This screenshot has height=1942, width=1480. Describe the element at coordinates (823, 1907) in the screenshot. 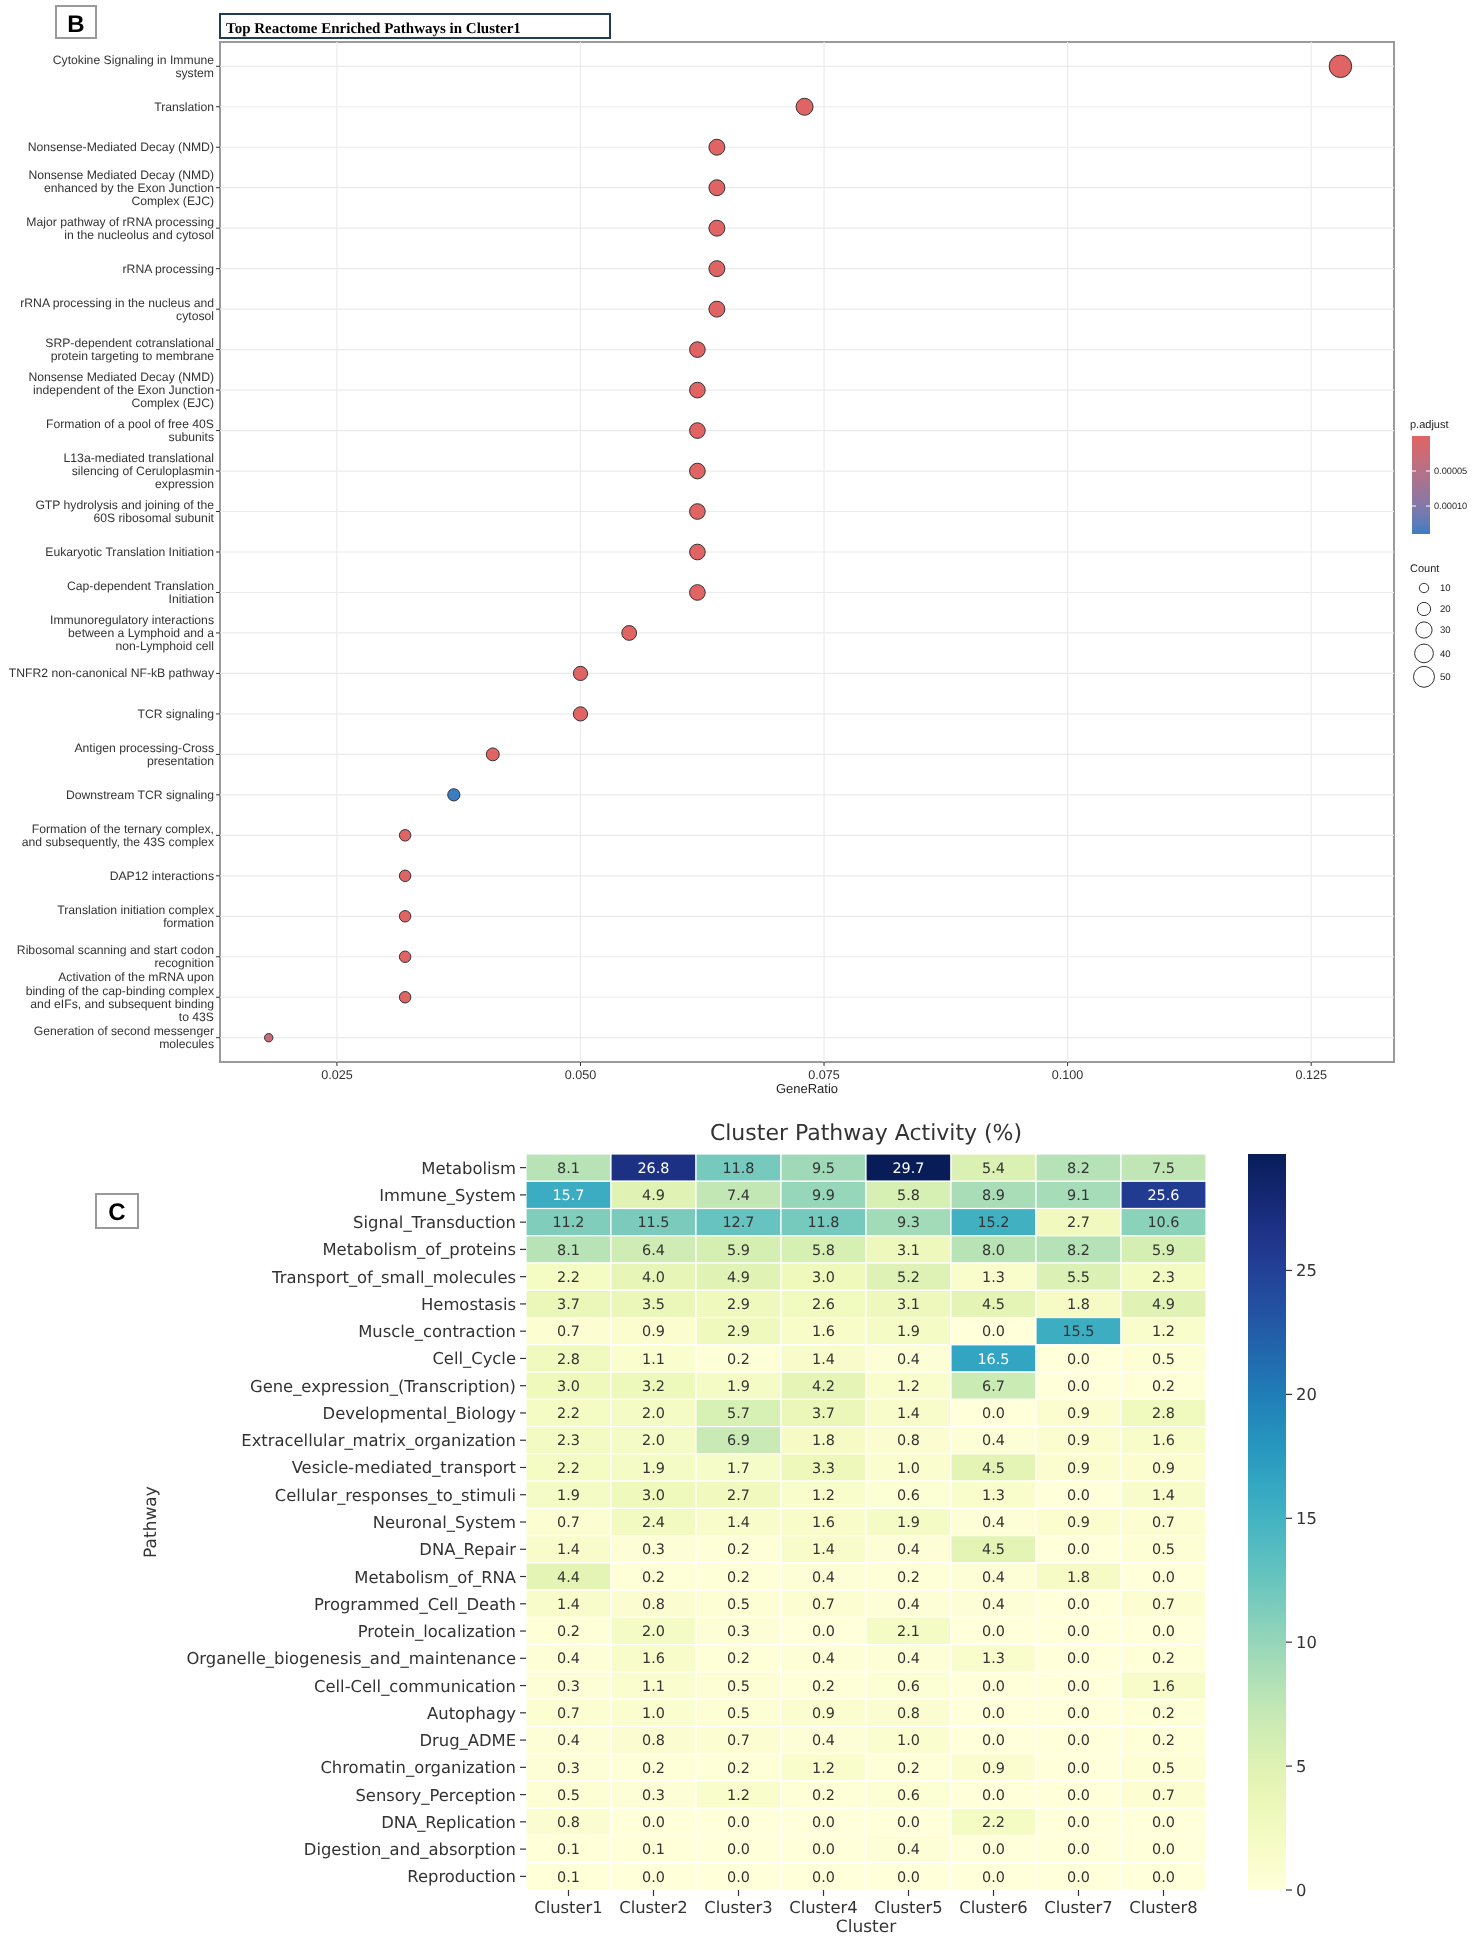

I see `x-tick-label: Cluster4` at that location.